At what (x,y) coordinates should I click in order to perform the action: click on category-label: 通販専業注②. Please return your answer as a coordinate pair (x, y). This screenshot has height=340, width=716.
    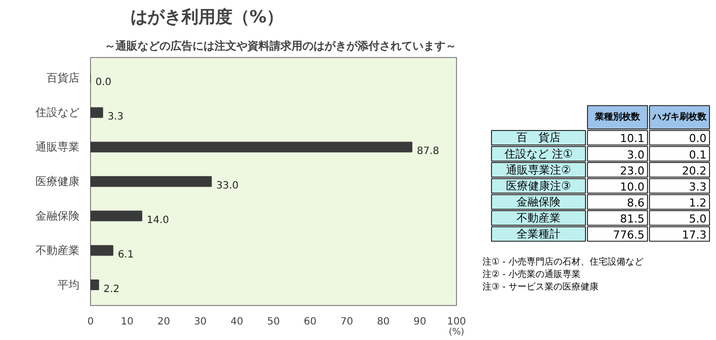
    Looking at the image, I should click on (539, 169).